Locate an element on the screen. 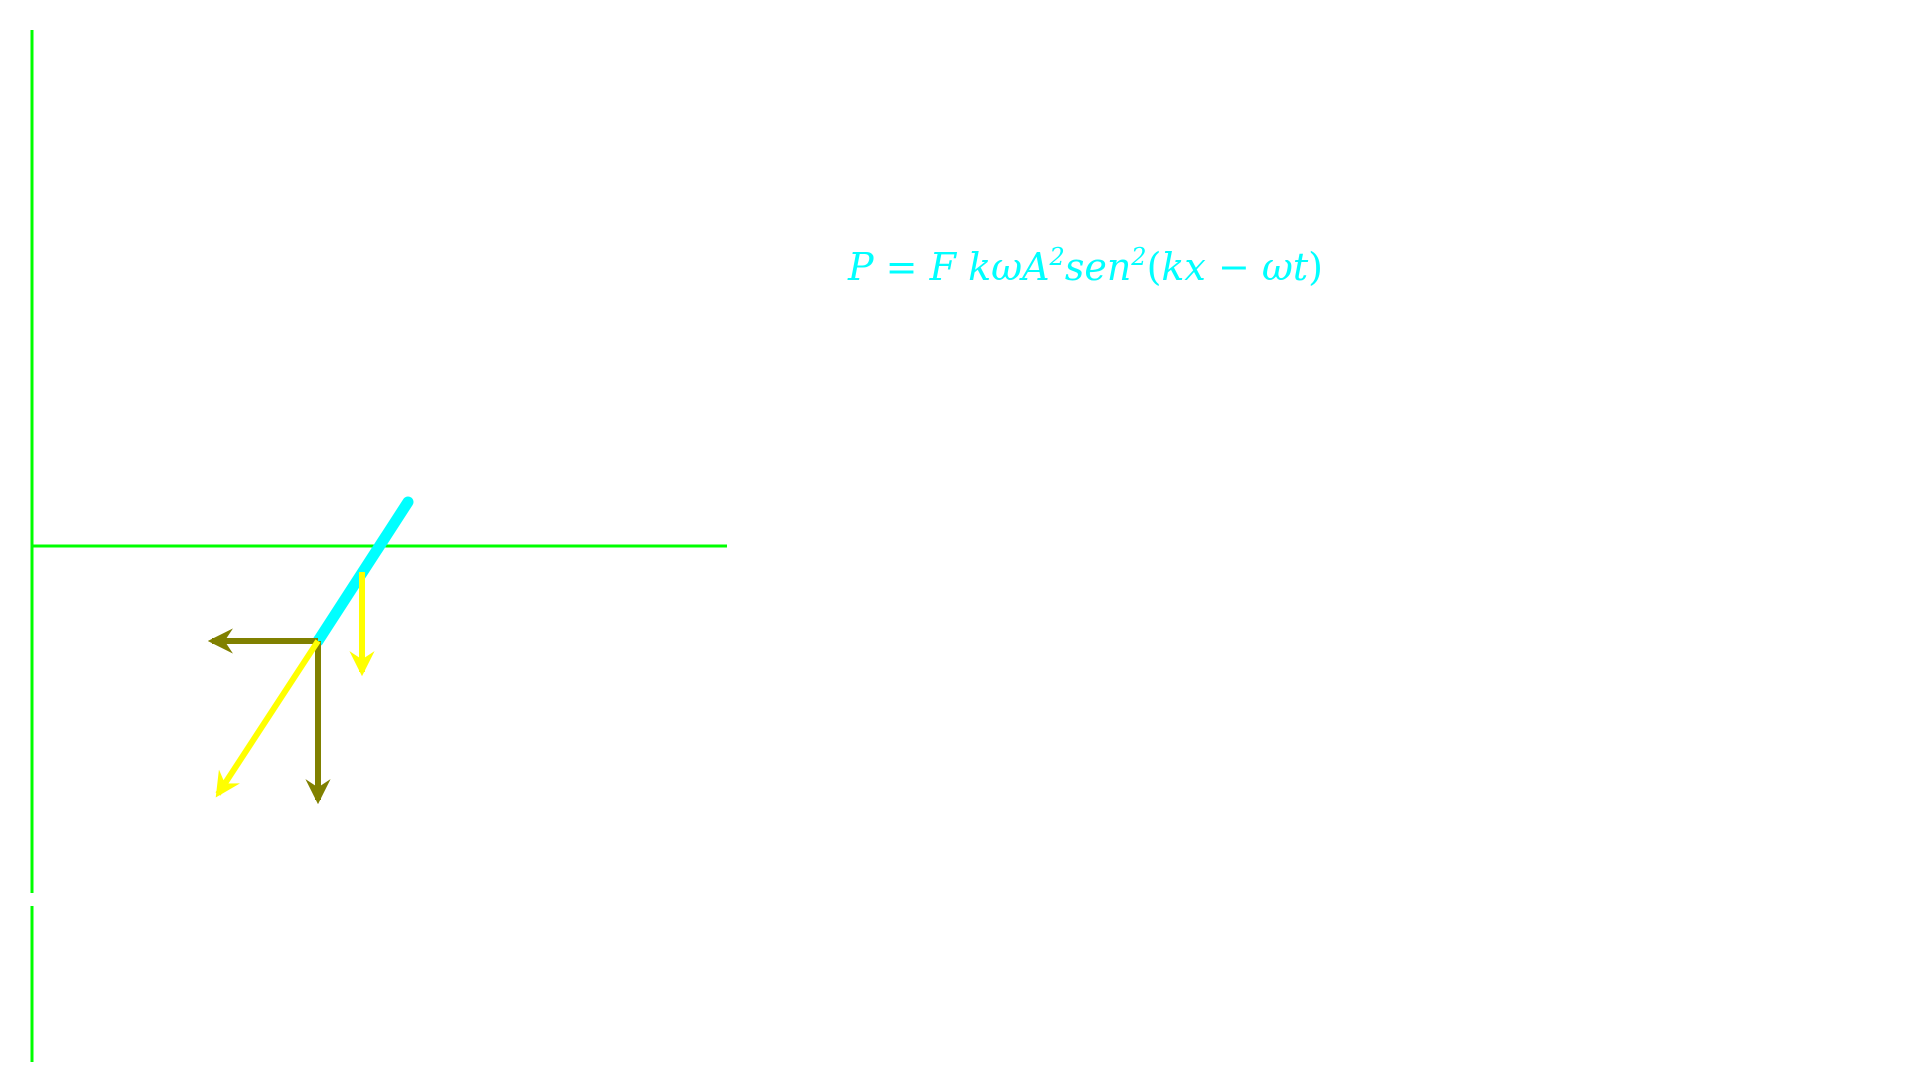 The height and width of the screenshot is (1085, 1920). formula-close-paren: ) is located at coordinates (1315, 267).